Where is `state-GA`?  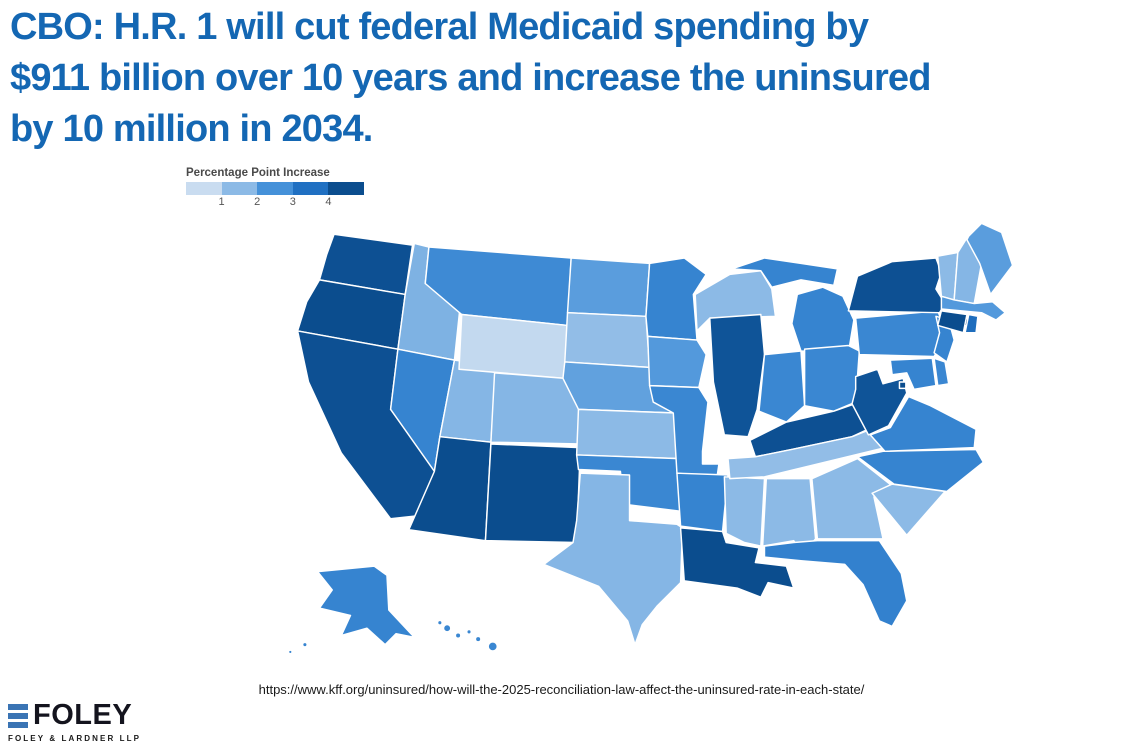 state-GA is located at coordinates (852, 498).